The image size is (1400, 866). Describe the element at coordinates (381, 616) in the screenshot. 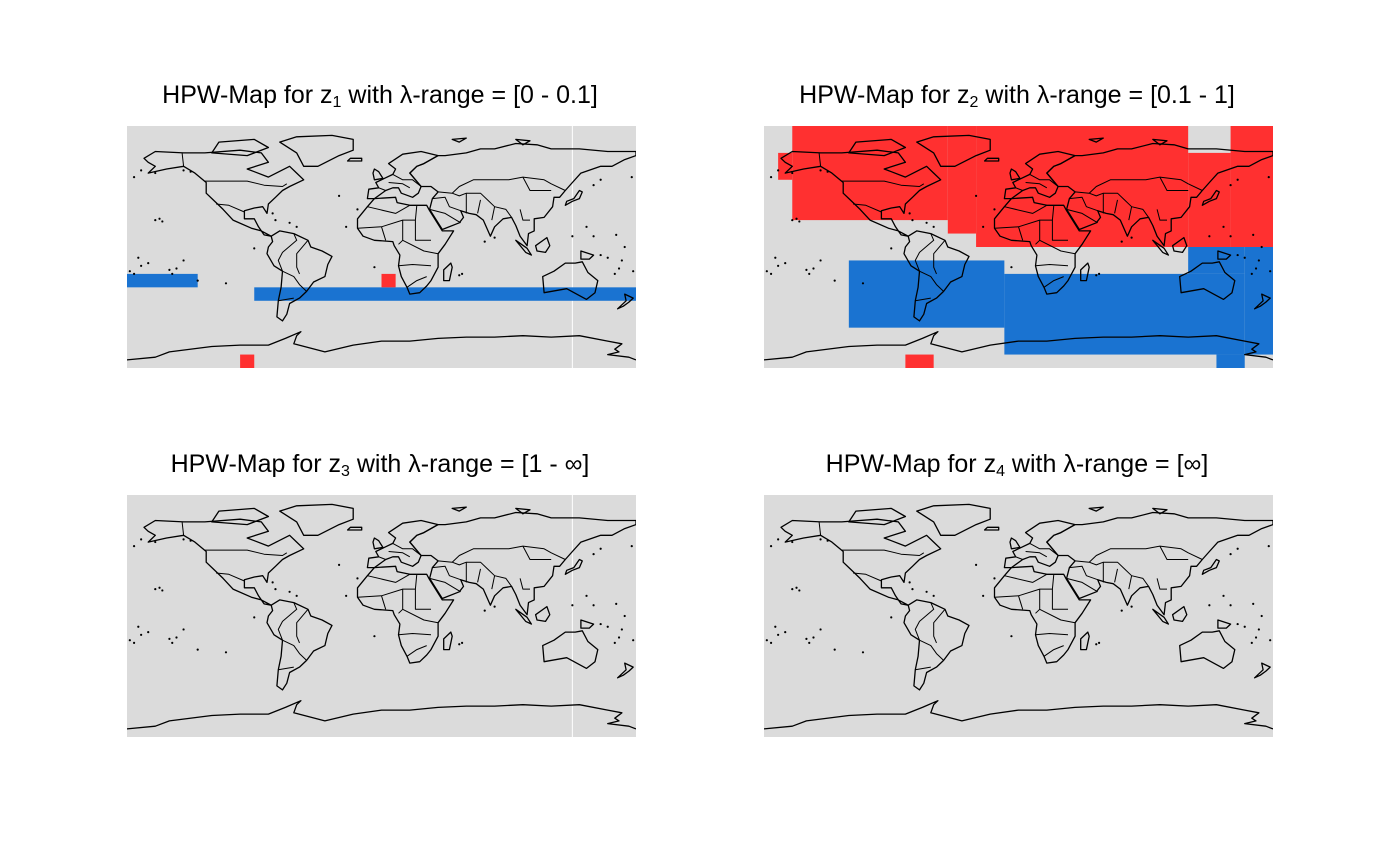

I see `map-background` at that location.